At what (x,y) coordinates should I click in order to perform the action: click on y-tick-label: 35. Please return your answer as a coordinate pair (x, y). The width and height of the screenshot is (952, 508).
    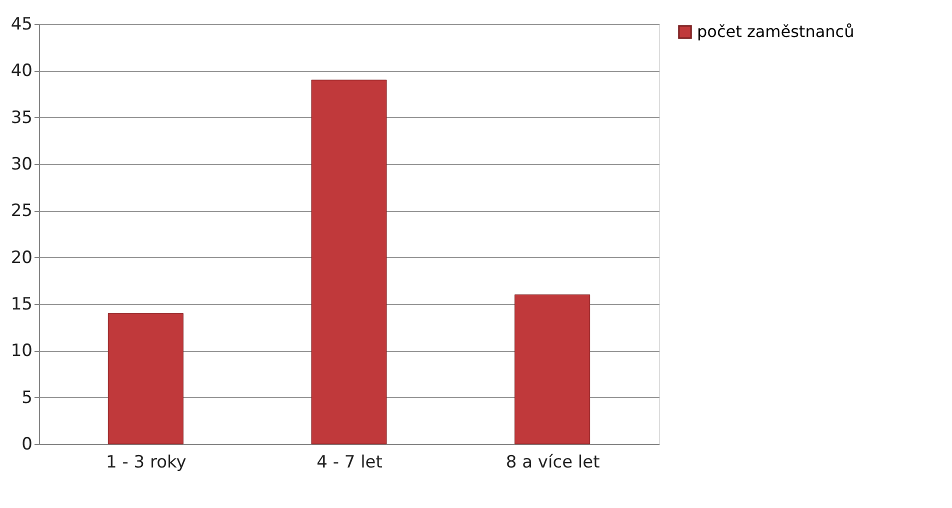
    Looking at the image, I should click on (21, 118).